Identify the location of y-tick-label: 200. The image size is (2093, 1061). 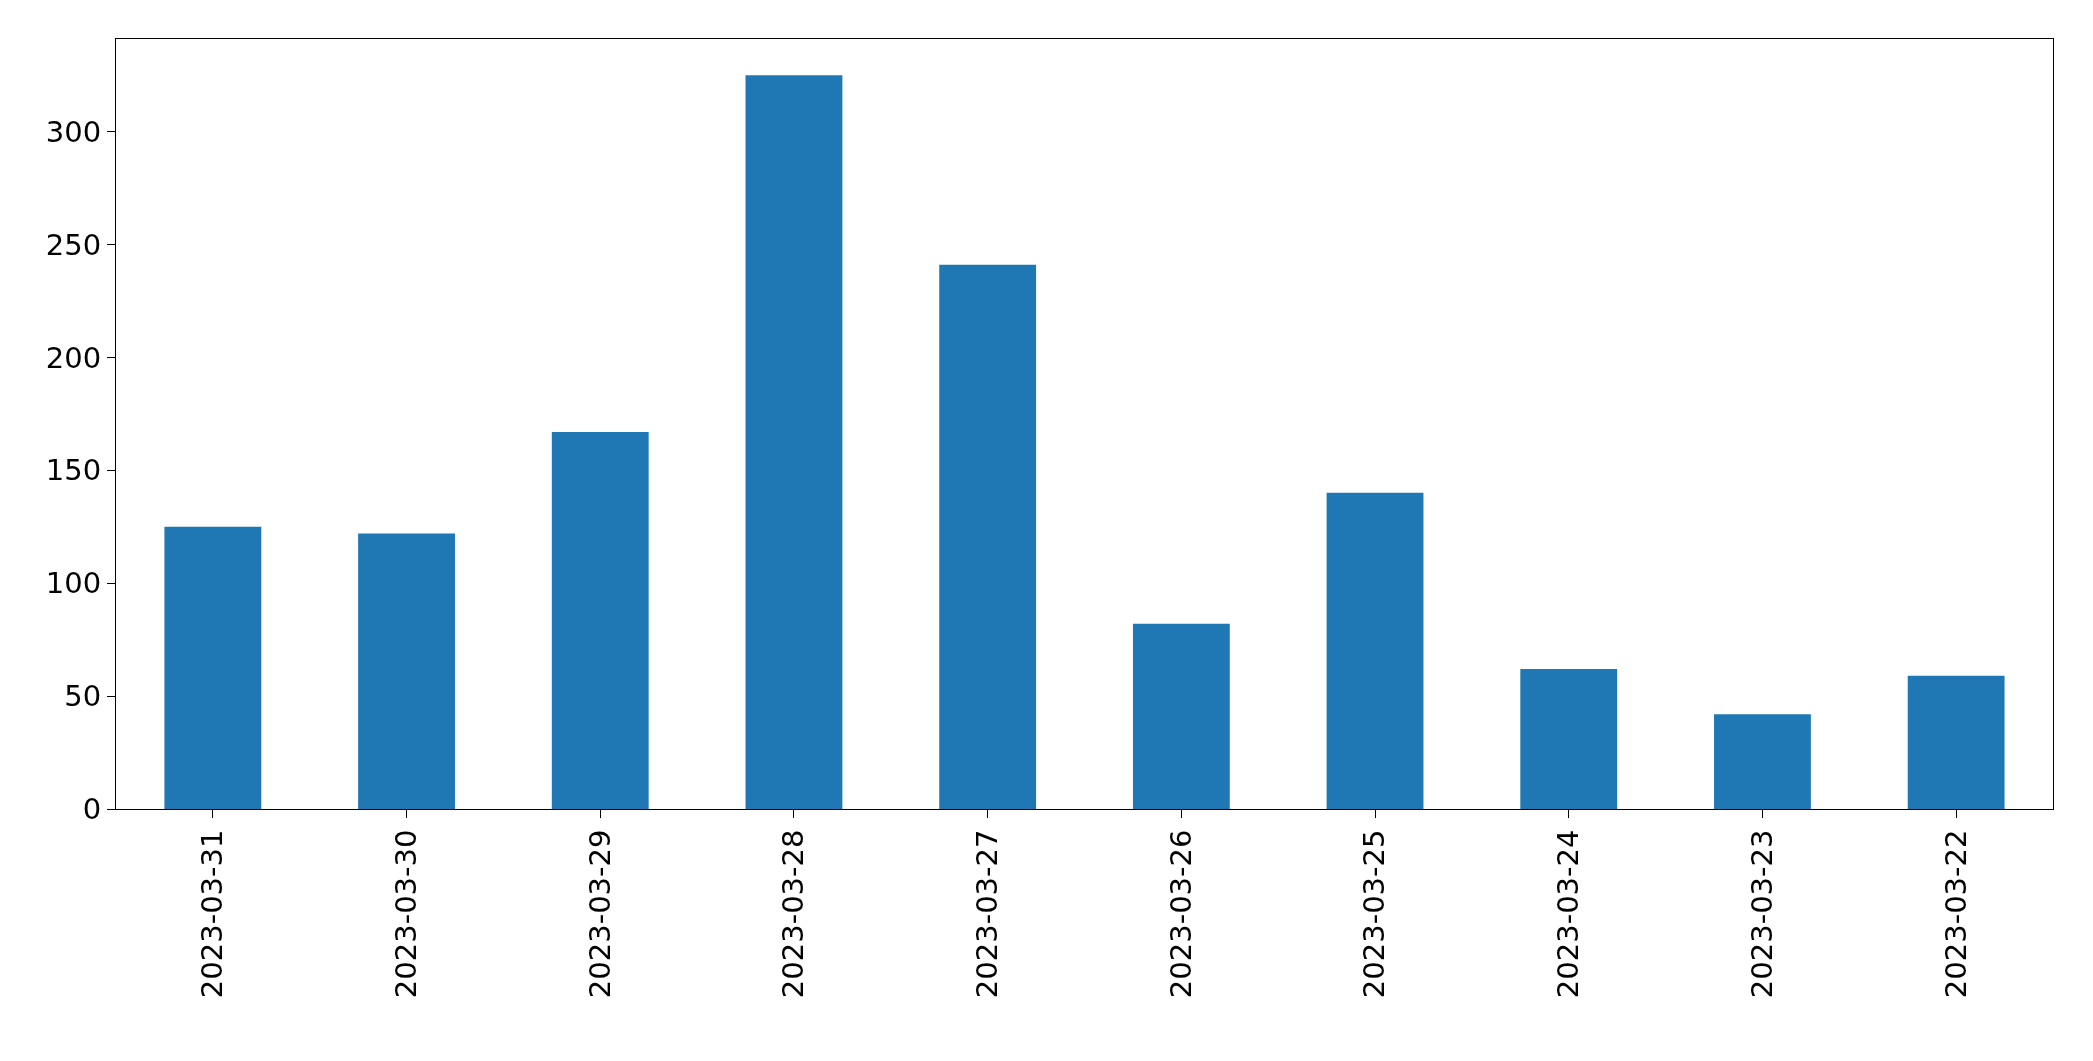
(73, 357).